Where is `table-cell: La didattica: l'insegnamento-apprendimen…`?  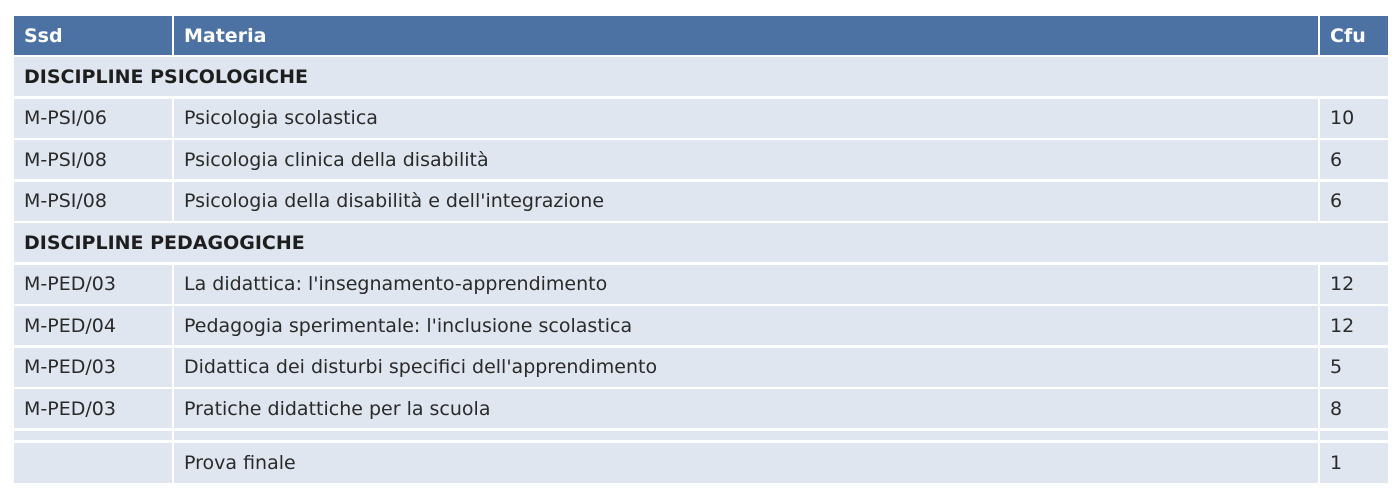
table-cell: La didattica: l'insegnamento-apprendimen… is located at coordinates (746, 284).